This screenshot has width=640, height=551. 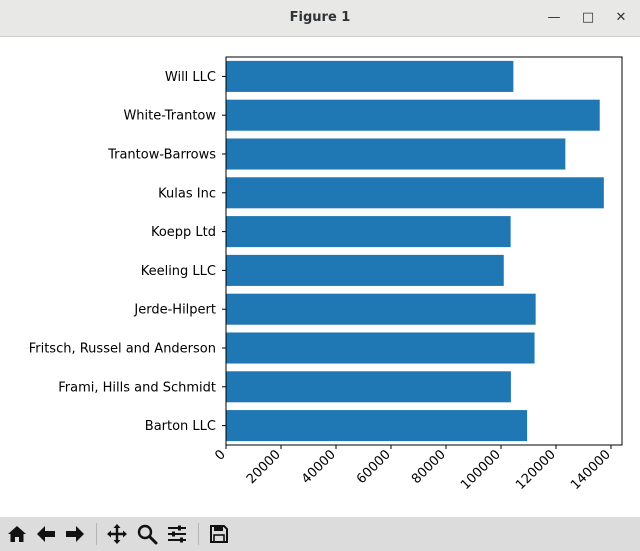 I want to click on zoom-button, so click(x=147, y=534).